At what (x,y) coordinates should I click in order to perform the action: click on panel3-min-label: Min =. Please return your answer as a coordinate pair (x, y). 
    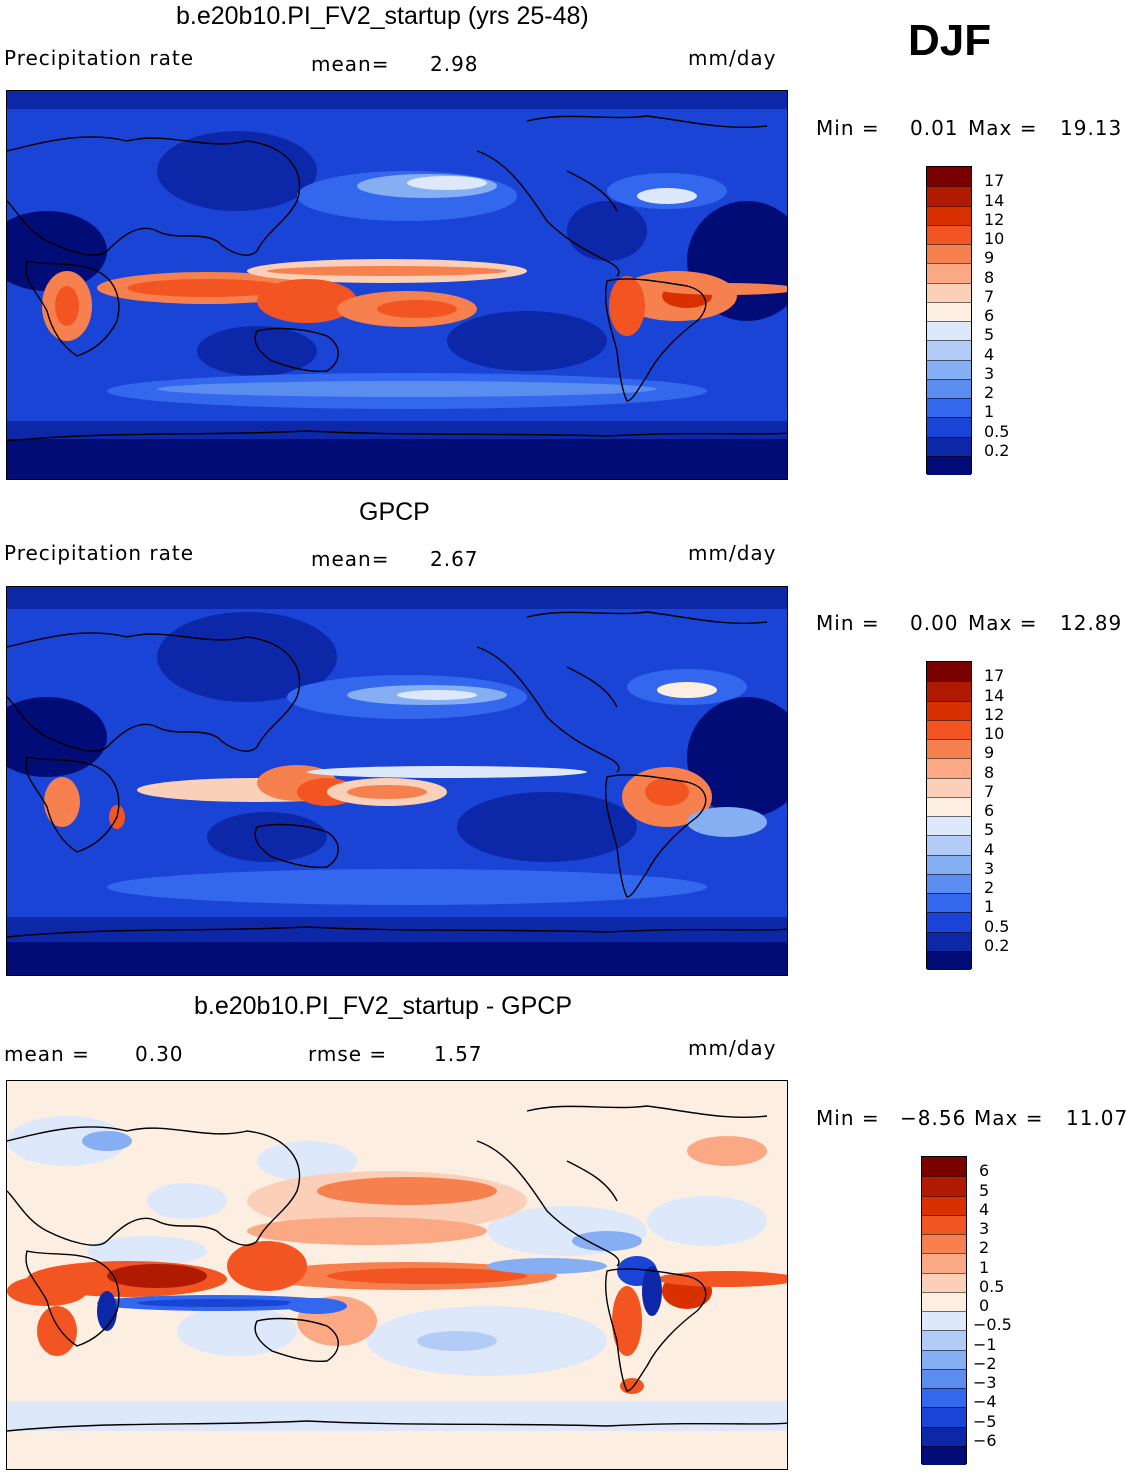
    Looking at the image, I should click on (848, 1118).